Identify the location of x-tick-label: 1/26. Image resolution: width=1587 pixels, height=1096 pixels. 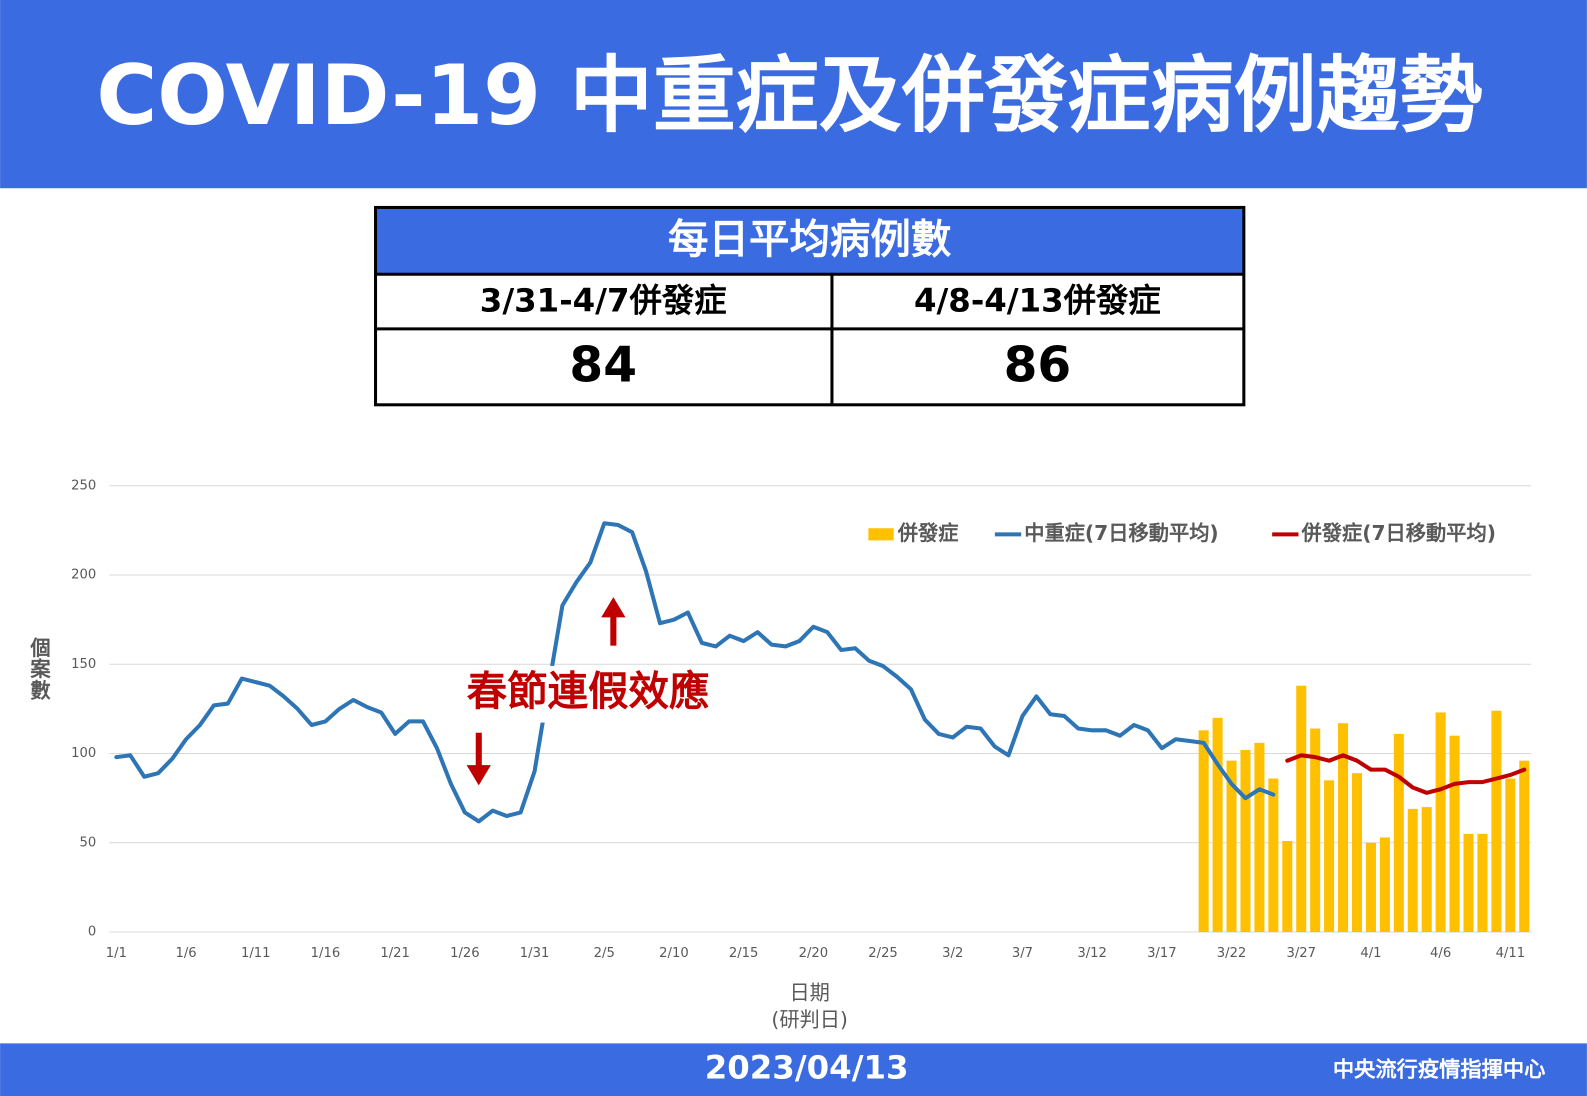
(465, 953).